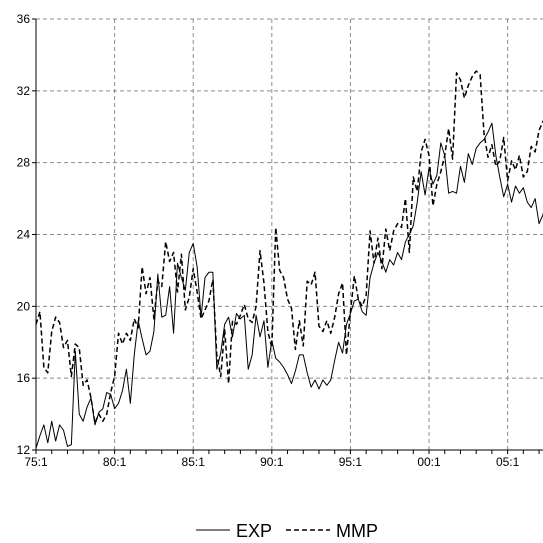 The height and width of the screenshot is (543, 543). Describe the element at coordinates (24, 306) in the screenshot. I see `y-tick-label: 20` at that location.